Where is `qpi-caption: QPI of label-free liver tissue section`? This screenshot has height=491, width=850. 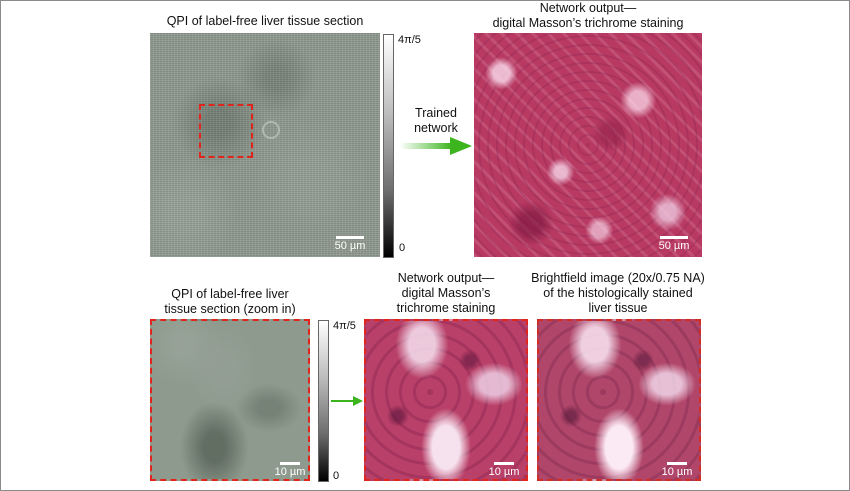
qpi-caption: QPI of label-free liver tissue section is located at coordinates (265, 21).